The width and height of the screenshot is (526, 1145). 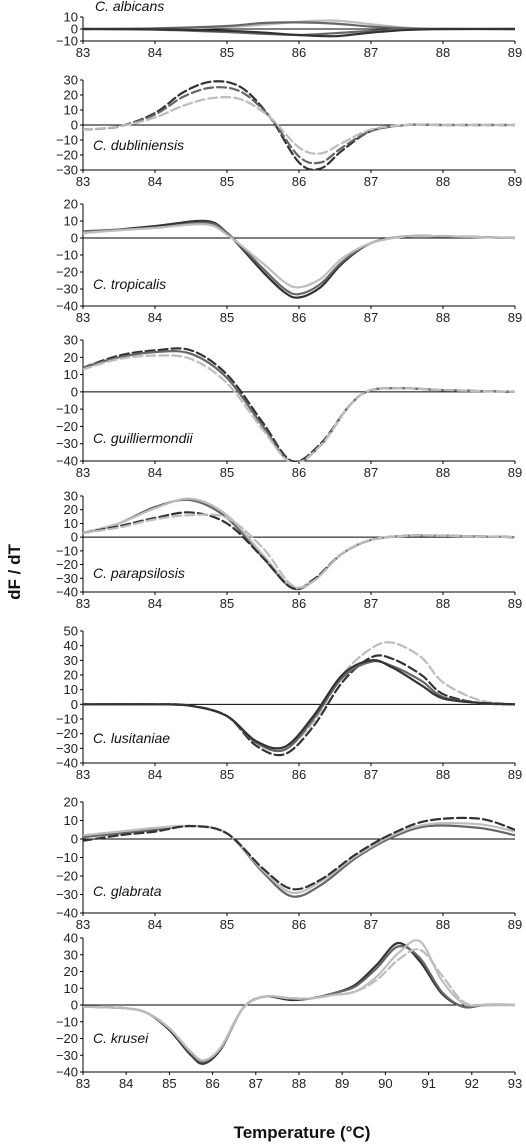 I want to click on species-label: C. dubliniensis, so click(x=138, y=145).